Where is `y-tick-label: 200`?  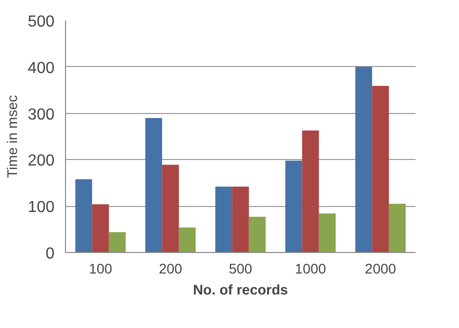 y-tick-label: 200 is located at coordinates (41, 161).